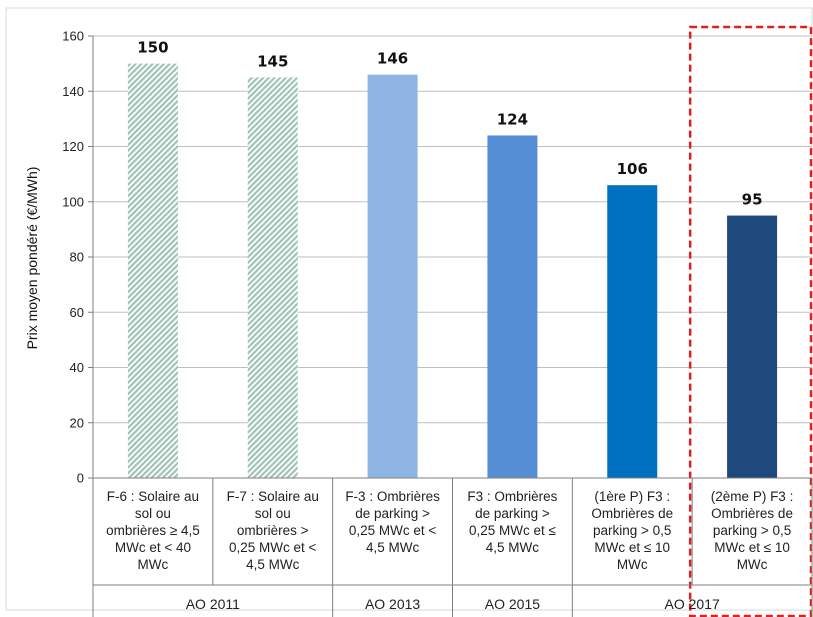 The image size is (813, 617). I want to click on x-category-label-line: (2ème P) F3 :, so click(752, 496).